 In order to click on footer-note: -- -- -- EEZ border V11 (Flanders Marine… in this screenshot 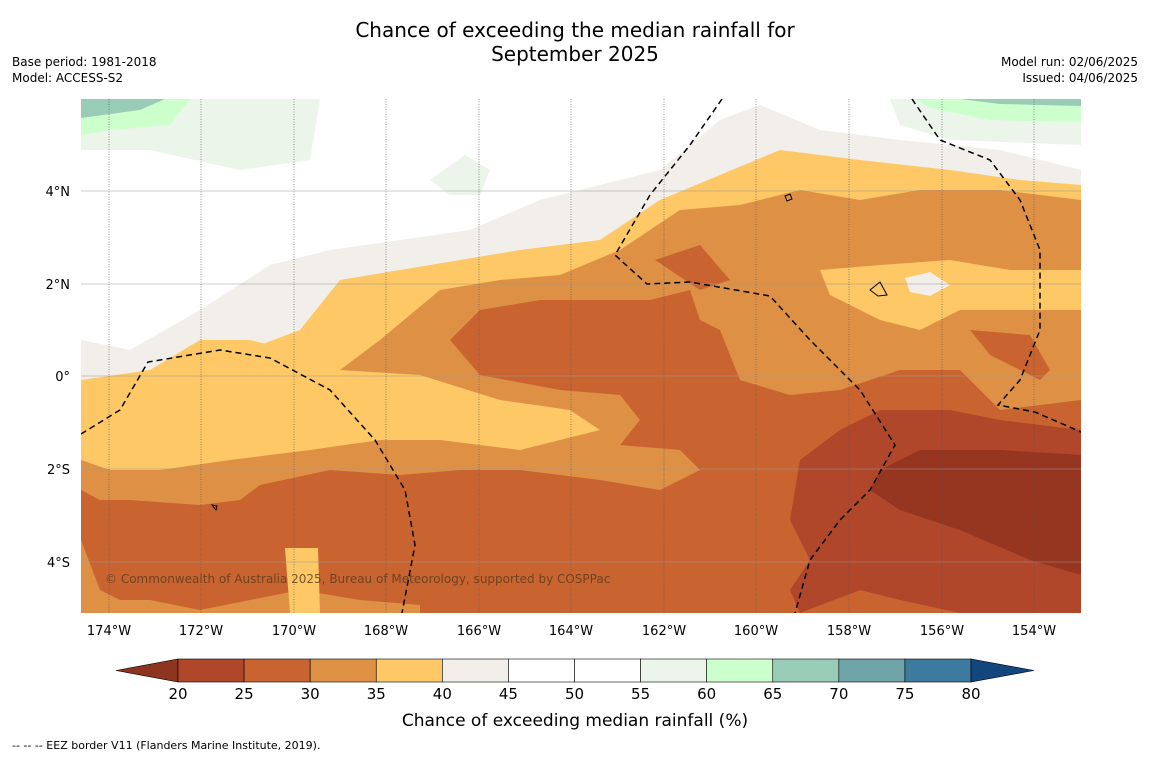, I will do `click(166, 745)`.